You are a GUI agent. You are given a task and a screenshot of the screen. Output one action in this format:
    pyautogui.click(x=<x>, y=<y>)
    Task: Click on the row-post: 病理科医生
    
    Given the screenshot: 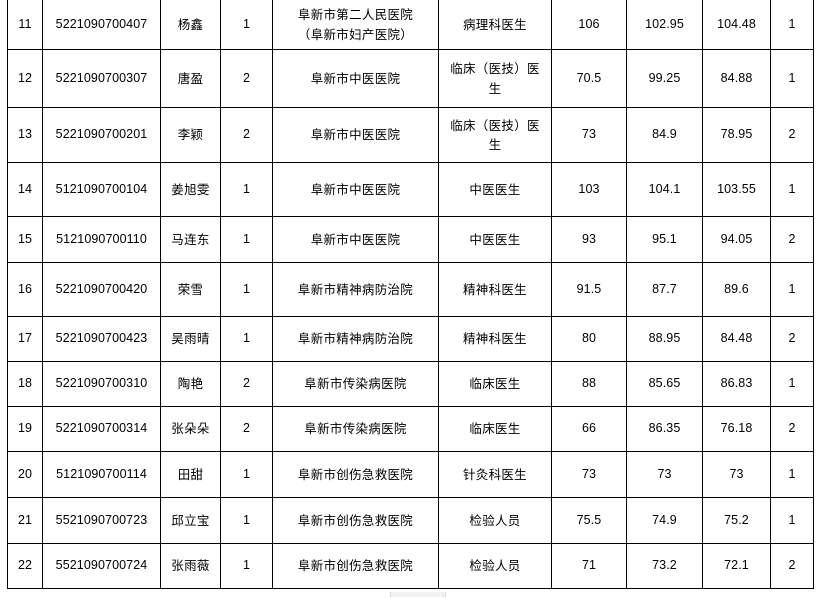 What is the action you would take?
    pyautogui.click(x=495, y=25)
    